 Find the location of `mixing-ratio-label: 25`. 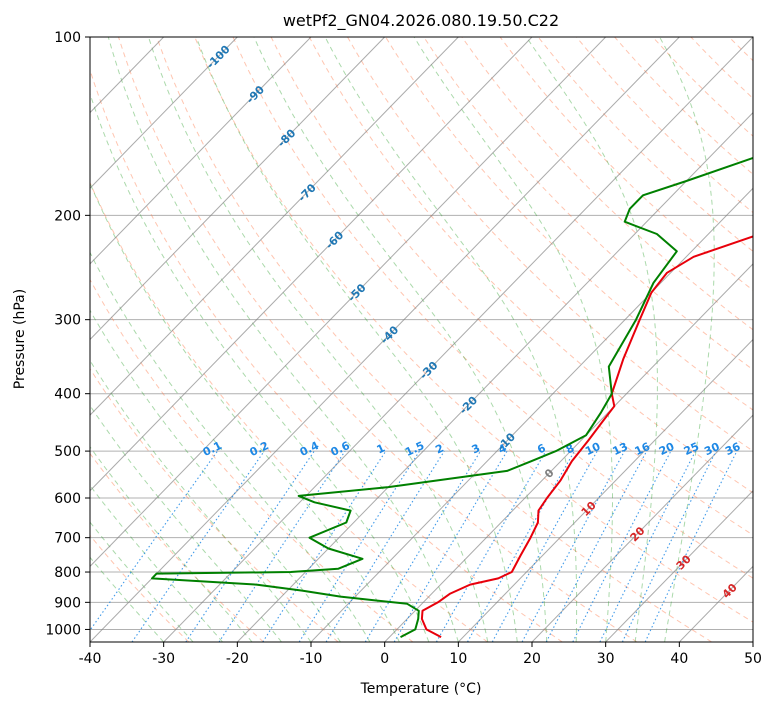

mixing-ratio-label: 25 is located at coordinates (691, 449).